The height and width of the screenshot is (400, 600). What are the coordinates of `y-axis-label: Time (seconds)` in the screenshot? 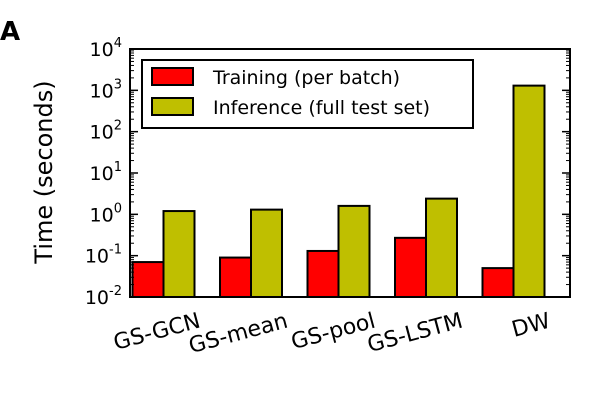 It's located at (44, 172).